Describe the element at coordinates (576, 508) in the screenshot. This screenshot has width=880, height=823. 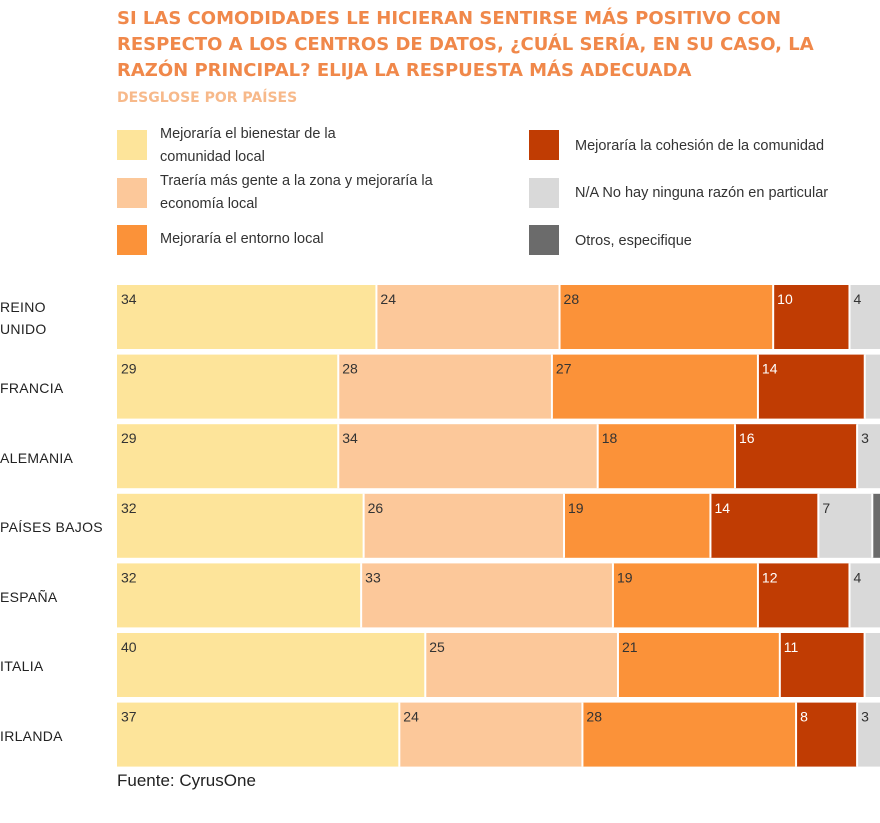
I see `data-label-países-bajos-3: 19` at that location.